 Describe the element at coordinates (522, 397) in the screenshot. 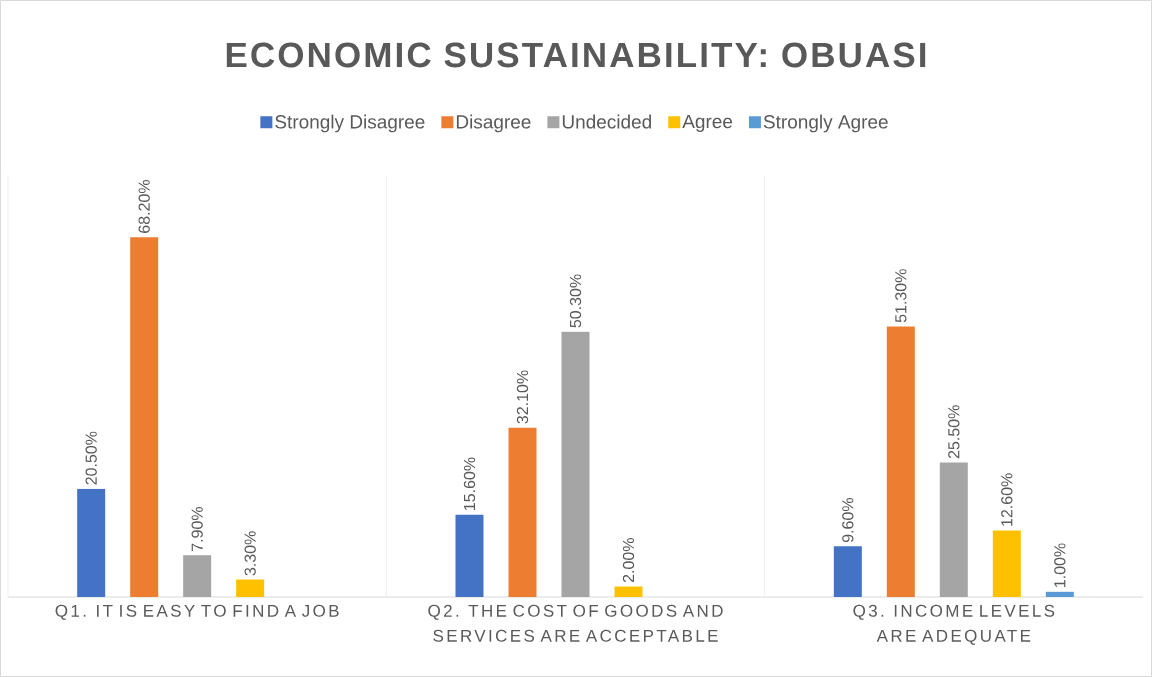

I see `data-label: 32.10%` at that location.